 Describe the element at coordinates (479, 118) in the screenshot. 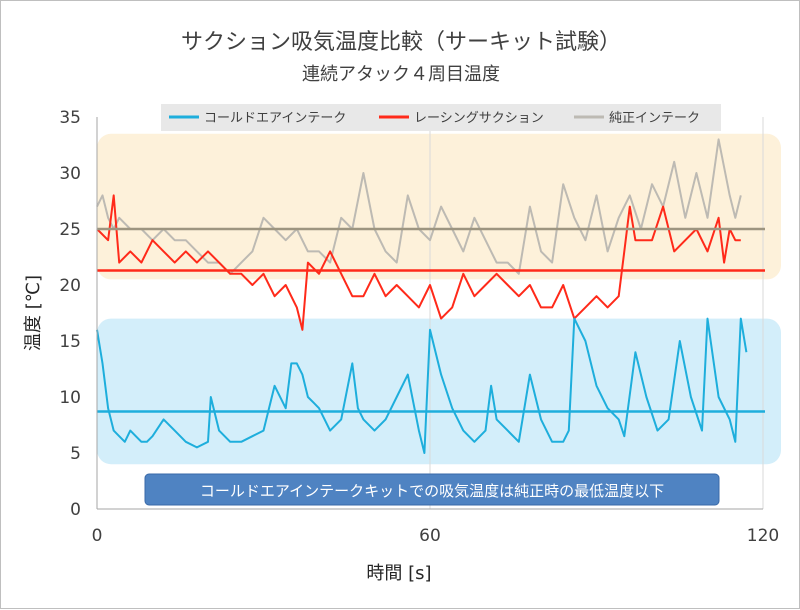

I see `legend-label-racing-suction: レーシングサクション` at that location.